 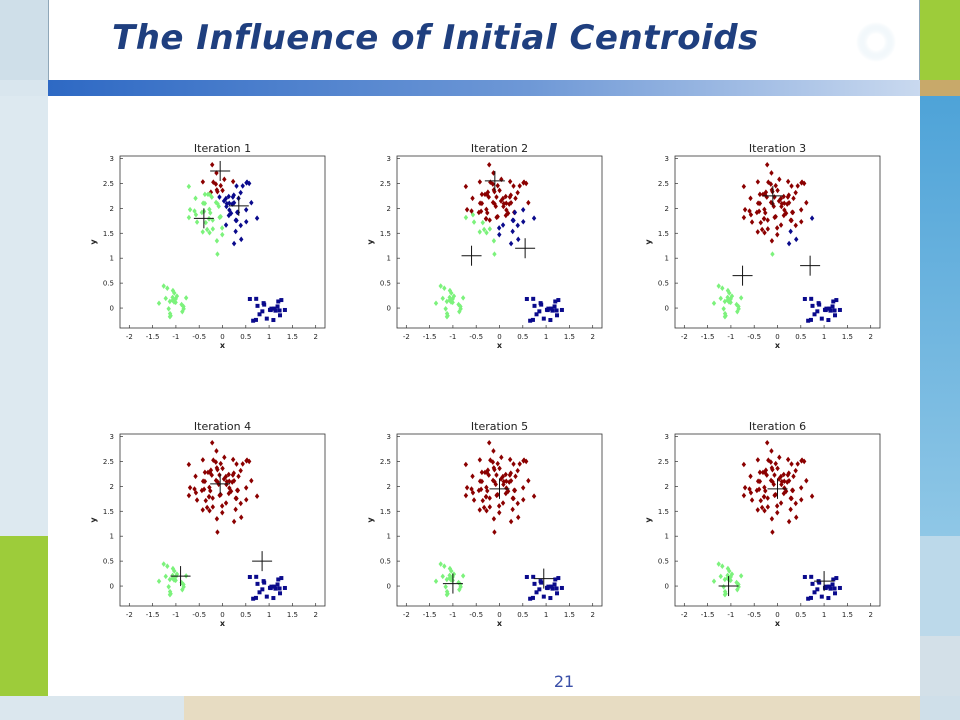 I want to click on panel-title: Iteration 4, so click(x=222, y=426).